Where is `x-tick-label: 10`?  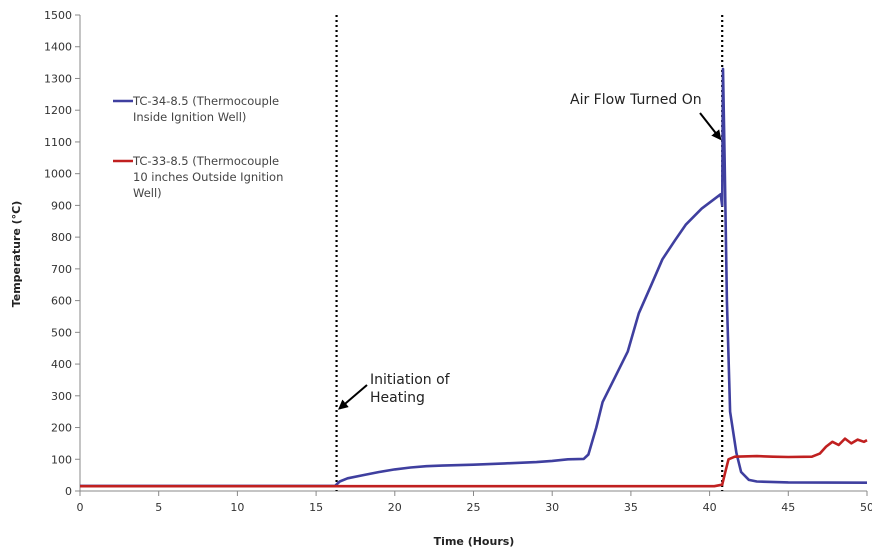
x-tick-label: 10 is located at coordinates (237, 507).